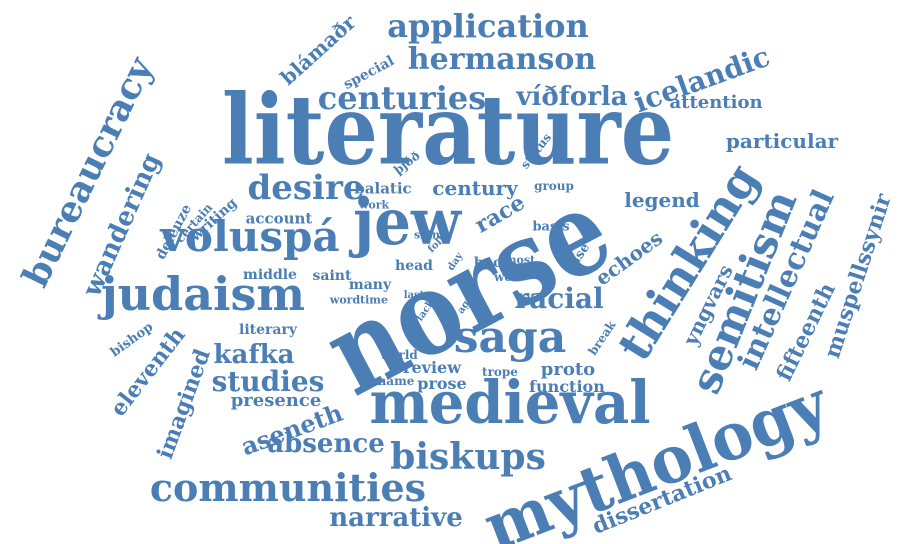 Image resolution: width=900 pixels, height=544 pixels. I want to click on word-centuries: centuries, so click(402, 98).